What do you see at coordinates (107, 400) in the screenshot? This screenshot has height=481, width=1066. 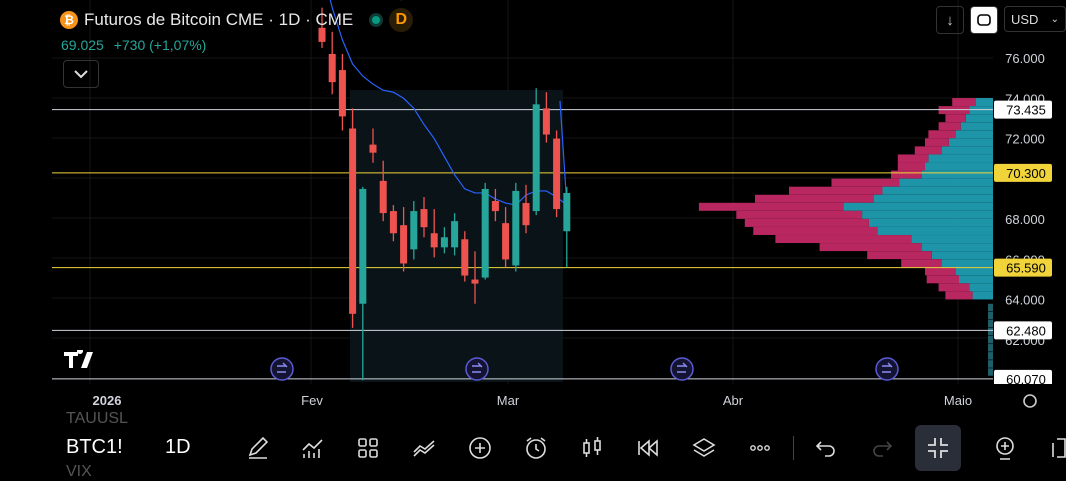 I see `time-tick-label: 2026` at bounding box center [107, 400].